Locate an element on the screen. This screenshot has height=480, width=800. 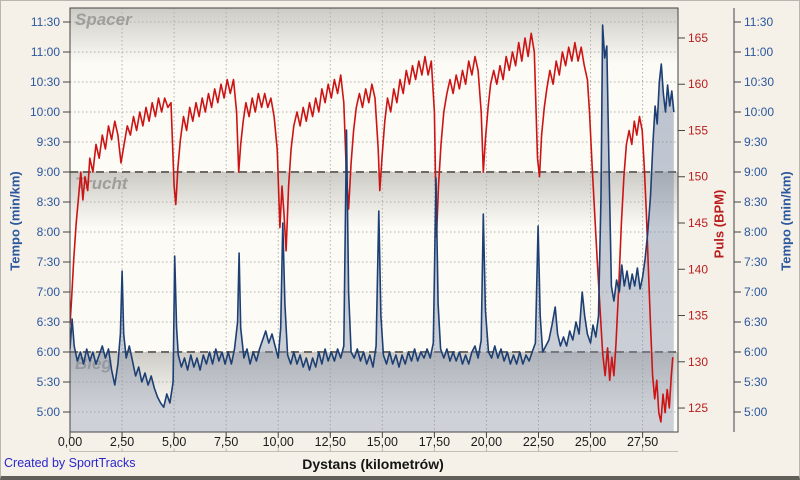
hr-tick-label: 135 is located at coordinates (698, 316).